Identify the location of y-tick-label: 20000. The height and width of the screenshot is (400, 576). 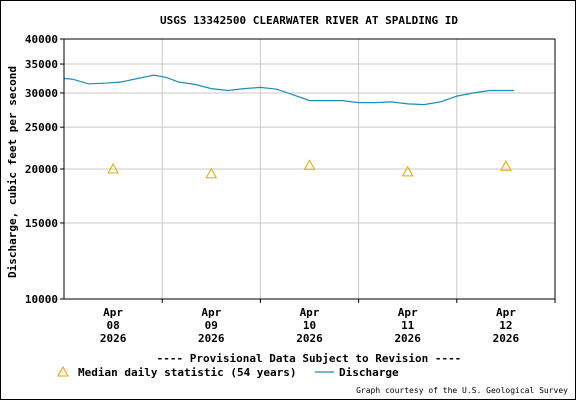
(41, 169).